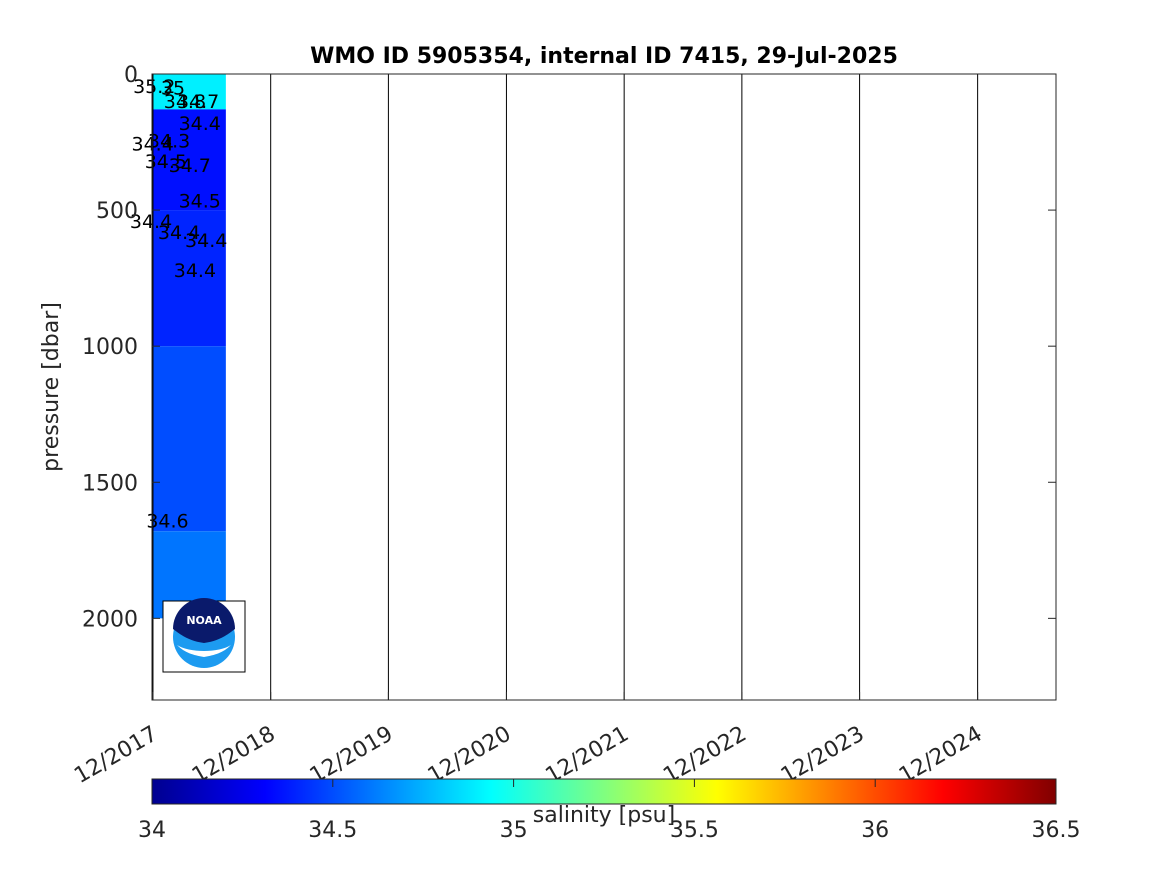  Describe the element at coordinates (167, 521) in the screenshot. I see `contour-label: 34.6` at that location.